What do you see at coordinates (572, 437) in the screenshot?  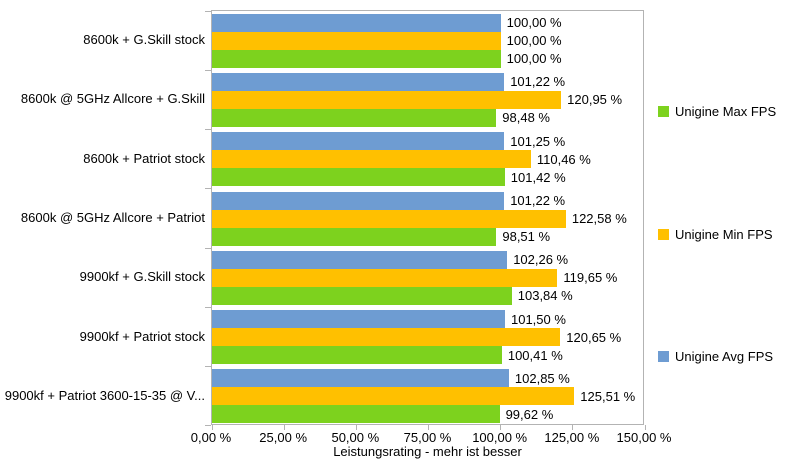 I see `x-axis-tick-label: 125,00 %` at bounding box center [572, 437].